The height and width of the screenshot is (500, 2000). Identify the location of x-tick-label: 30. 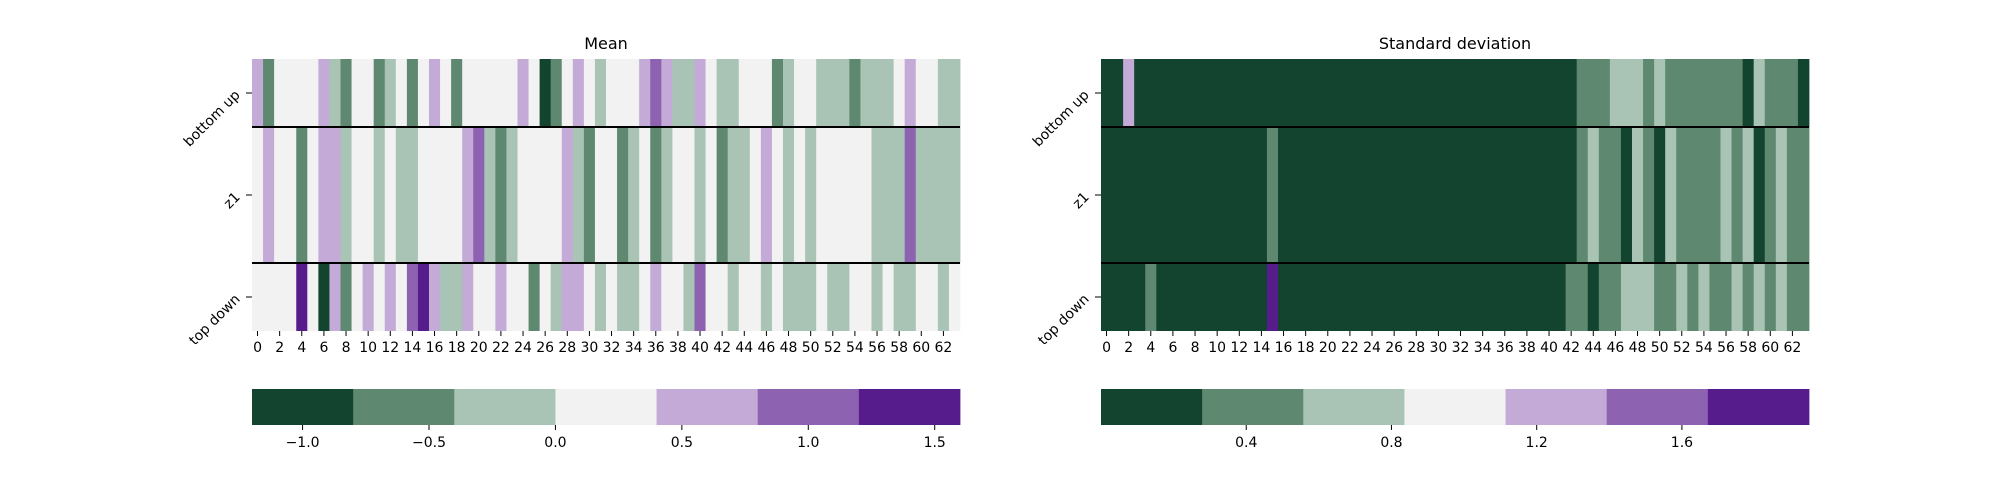
(1438, 348).